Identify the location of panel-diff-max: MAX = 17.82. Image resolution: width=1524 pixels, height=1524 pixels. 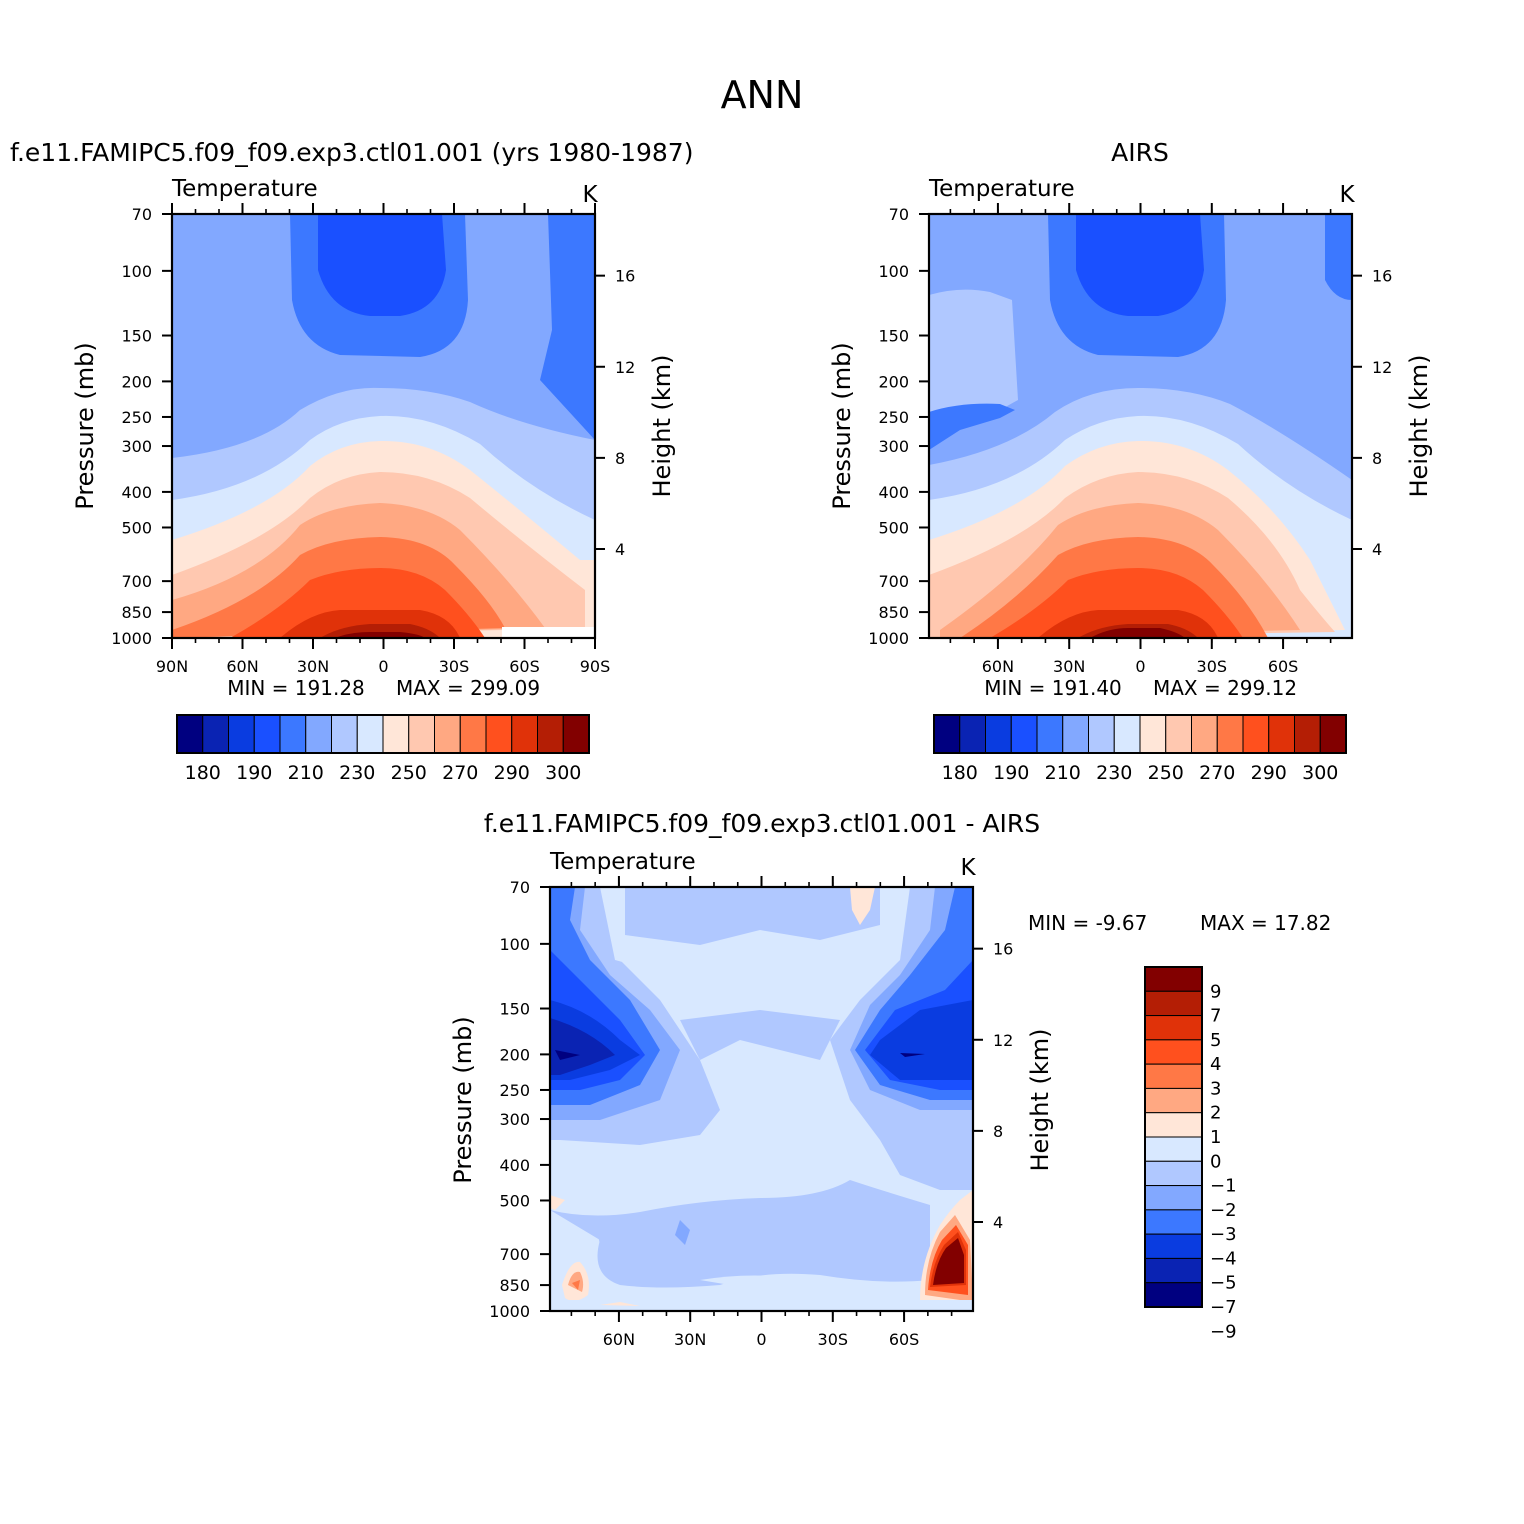
(1265, 923).